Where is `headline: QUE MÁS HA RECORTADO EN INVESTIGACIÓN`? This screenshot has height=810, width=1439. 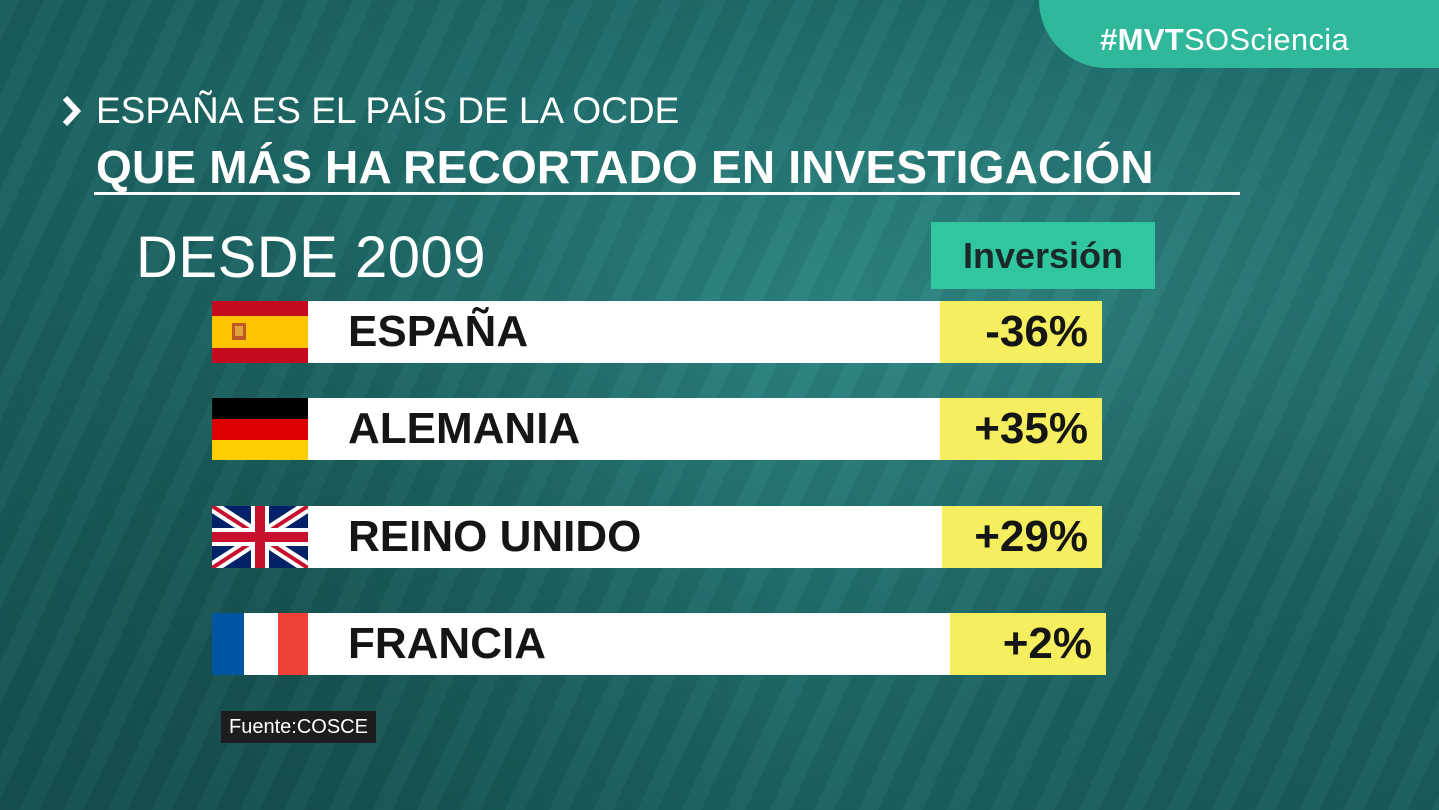 headline: QUE MÁS HA RECORTADO EN INVESTIGACIÓN is located at coordinates (625, 167).